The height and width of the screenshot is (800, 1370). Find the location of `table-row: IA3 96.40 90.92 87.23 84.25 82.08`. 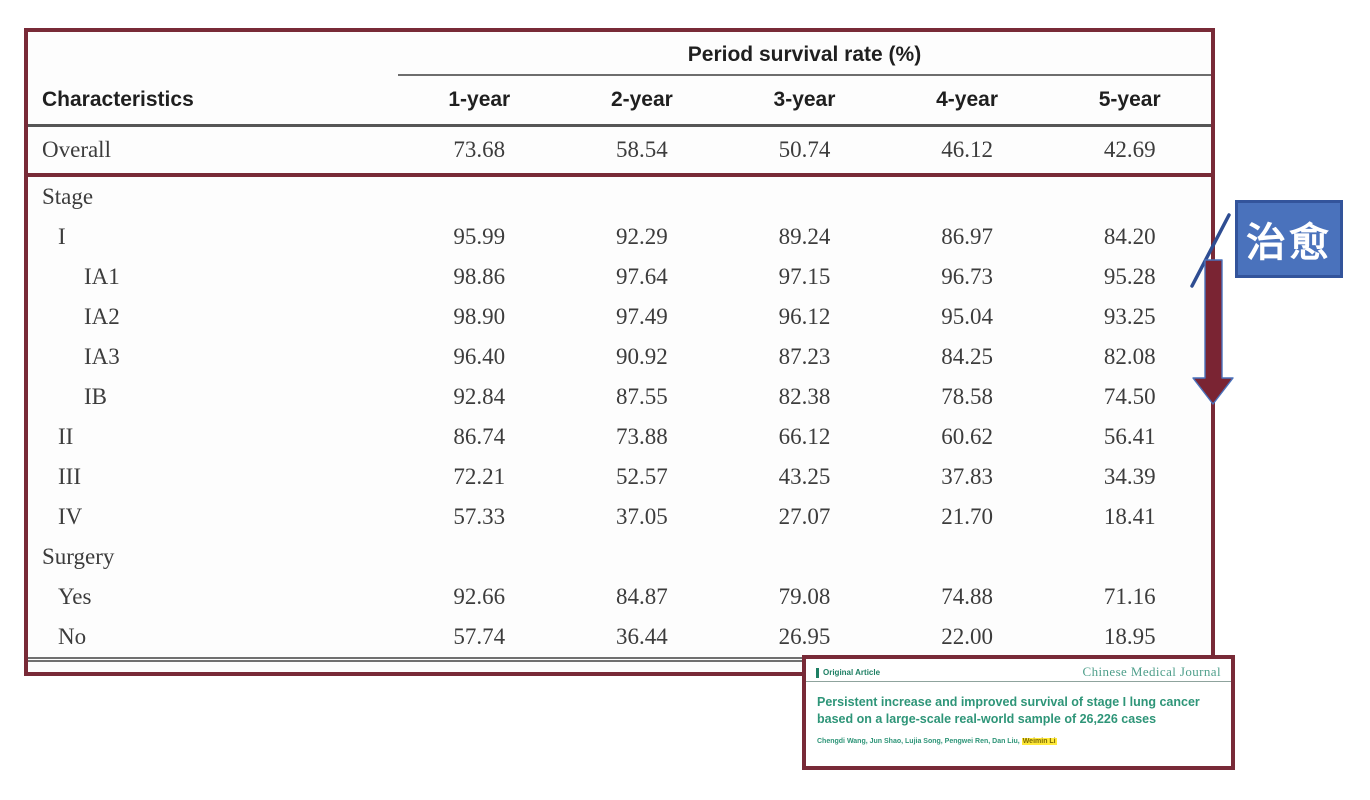

table-row: IA3 96.40 90.92 87.23 84.25 82.08 is located at coordinates (619, 357).